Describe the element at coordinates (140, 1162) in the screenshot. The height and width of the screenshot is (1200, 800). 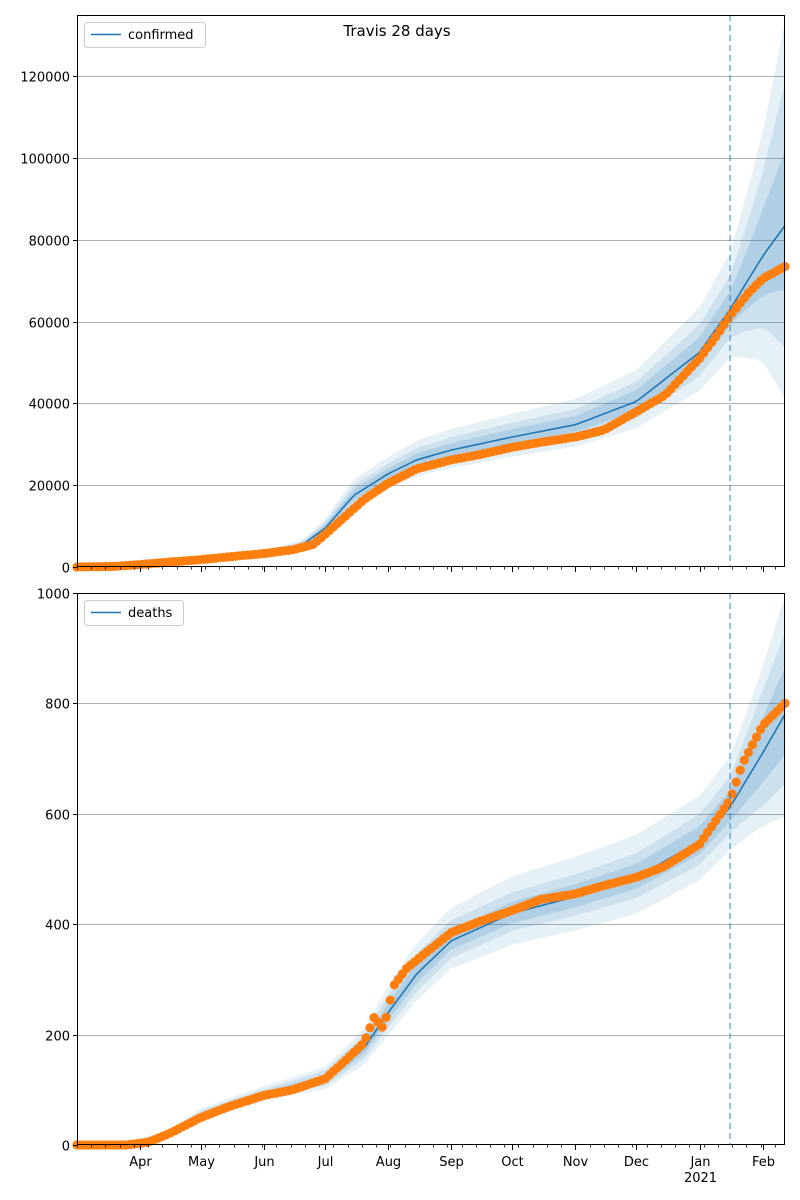
I see `x-tick-label: Apr` at that location.